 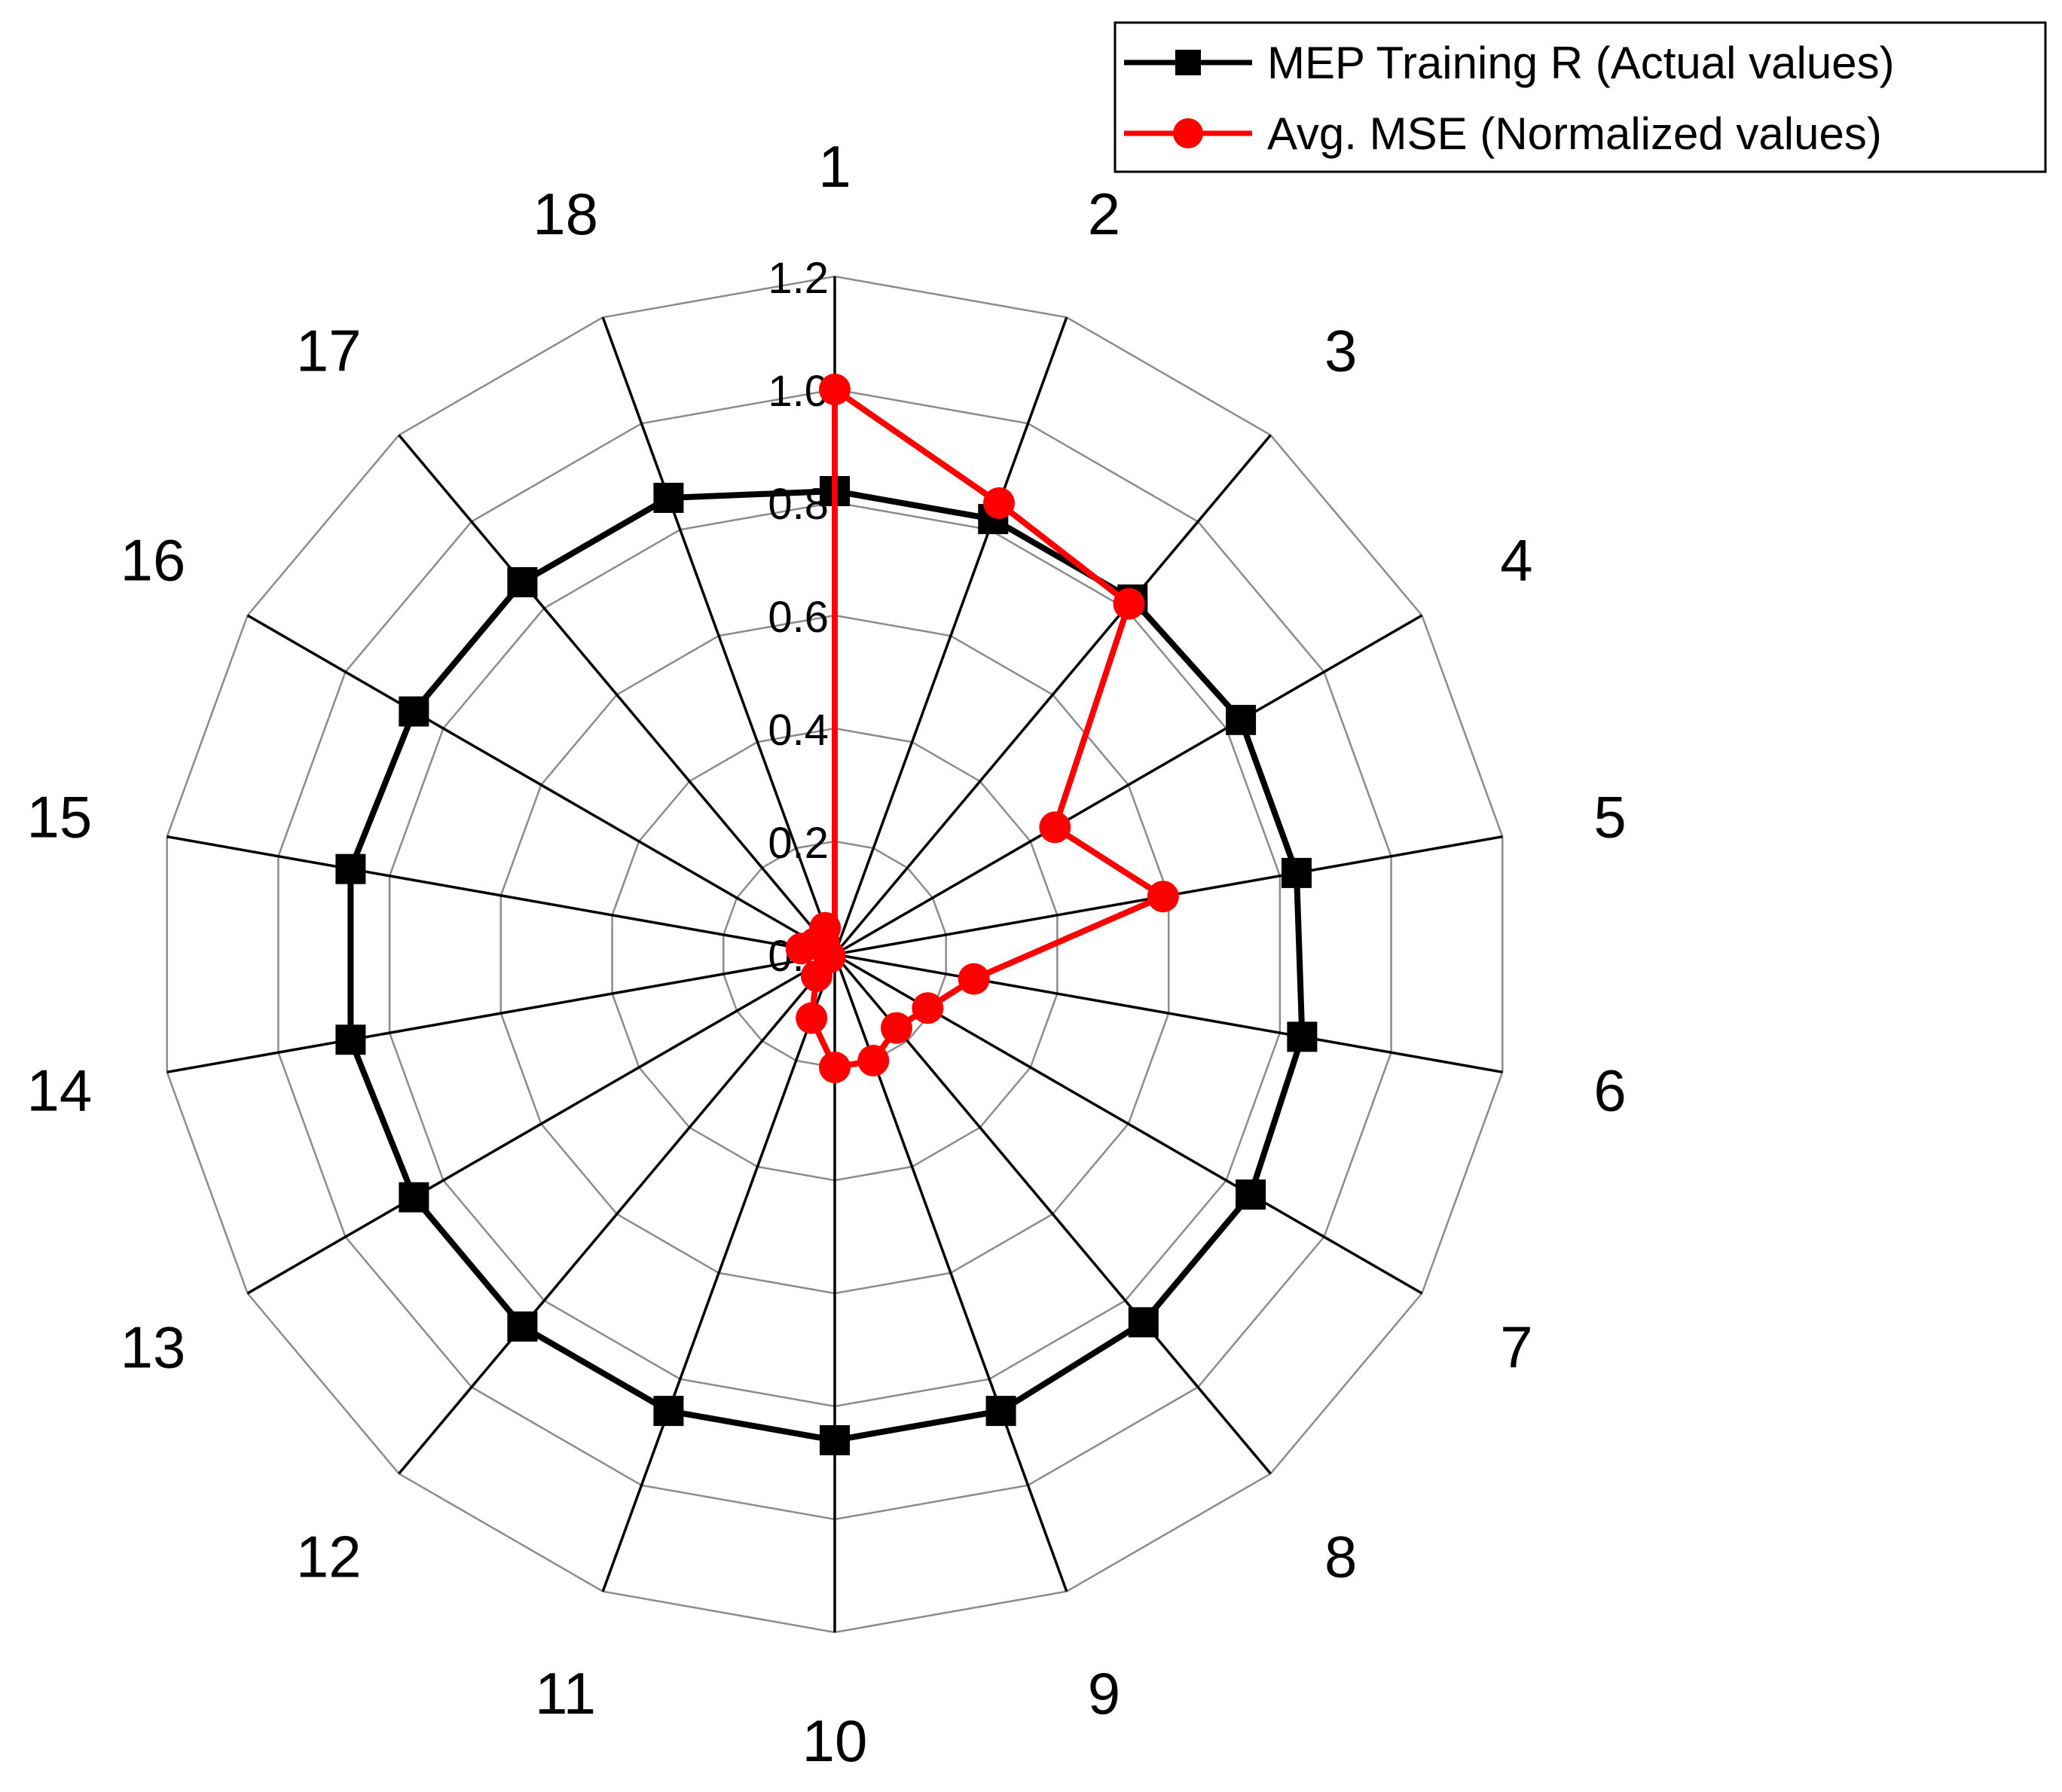 What do you see at coordinates (1340, 1557) in the screenshot?
I see `category-label: 8` at bounding box center [1340, 1557].